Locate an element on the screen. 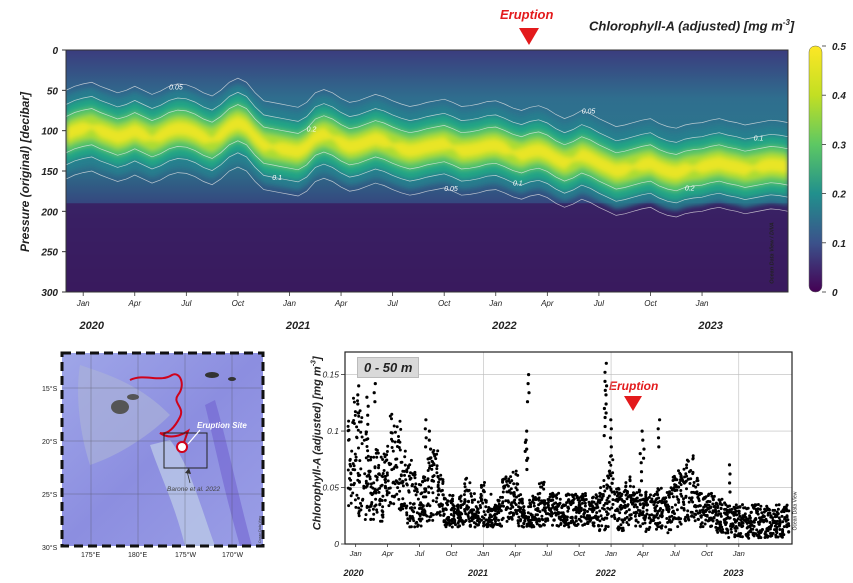  bottom-y-axis-label: Chlorophyll-A (adjusted) [mg m-3] is located at coordinates (317, 443).